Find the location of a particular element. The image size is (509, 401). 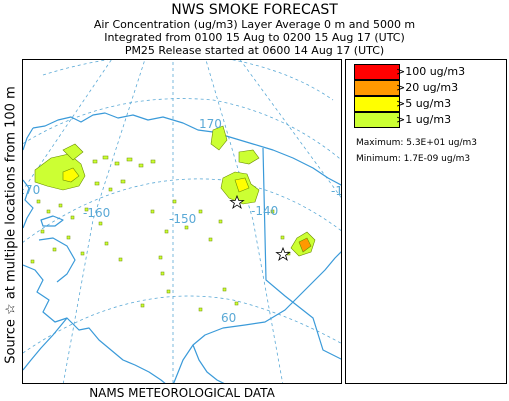

legend-item: >5 ug/m3 is located at coordinates (429, 104).